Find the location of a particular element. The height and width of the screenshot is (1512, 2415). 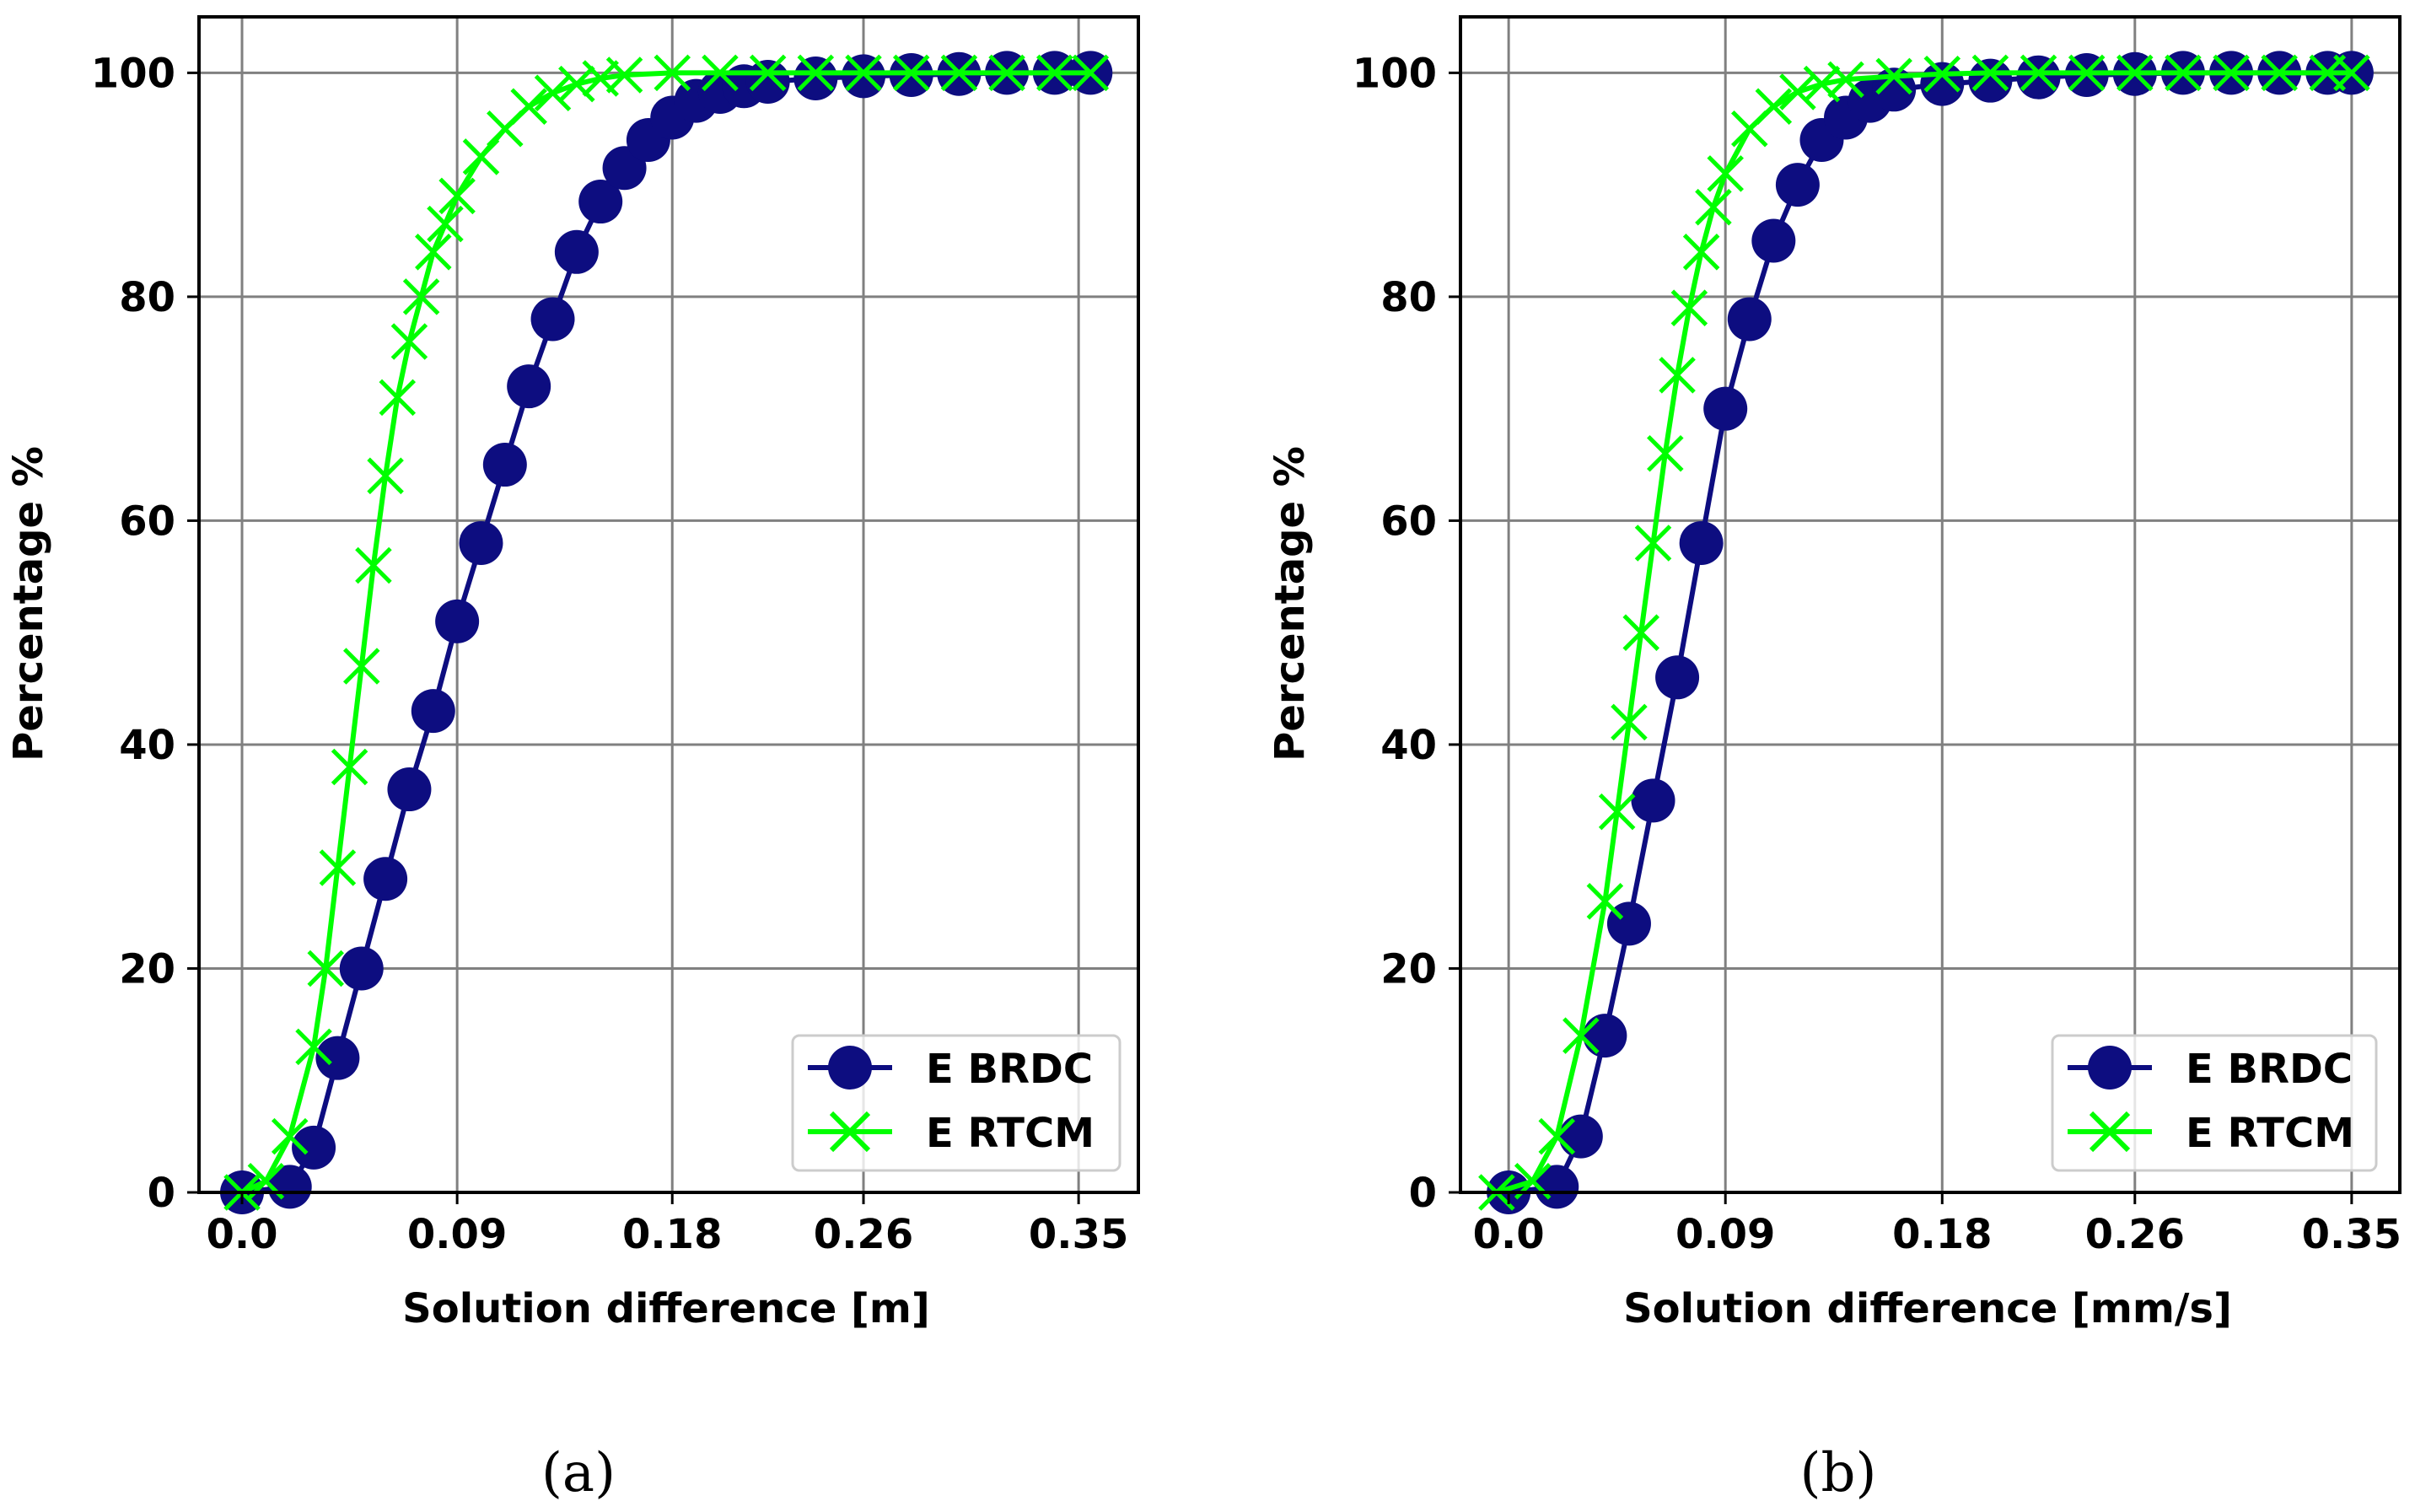

legend-marker-rtcm-b is located at coordinates (2110, 1132).